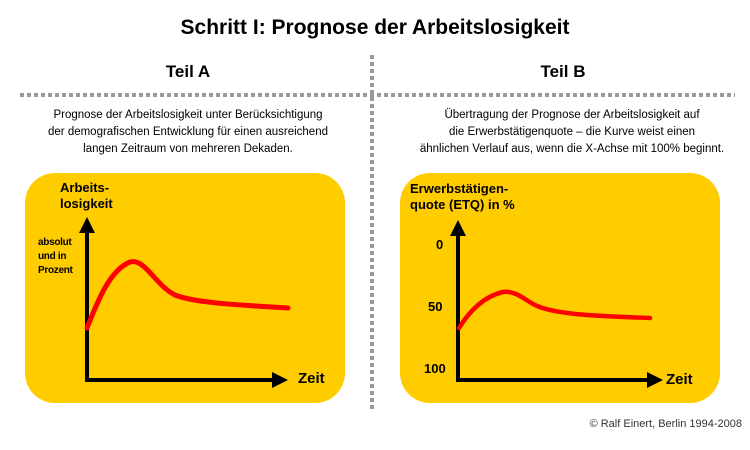 The width and height of the screenshot is (750, 450). Describe the element at coordinates (665, 424) in the screenshot. I see `copyright: © Ralf Einert, Berlin 1994-2008` at that location.